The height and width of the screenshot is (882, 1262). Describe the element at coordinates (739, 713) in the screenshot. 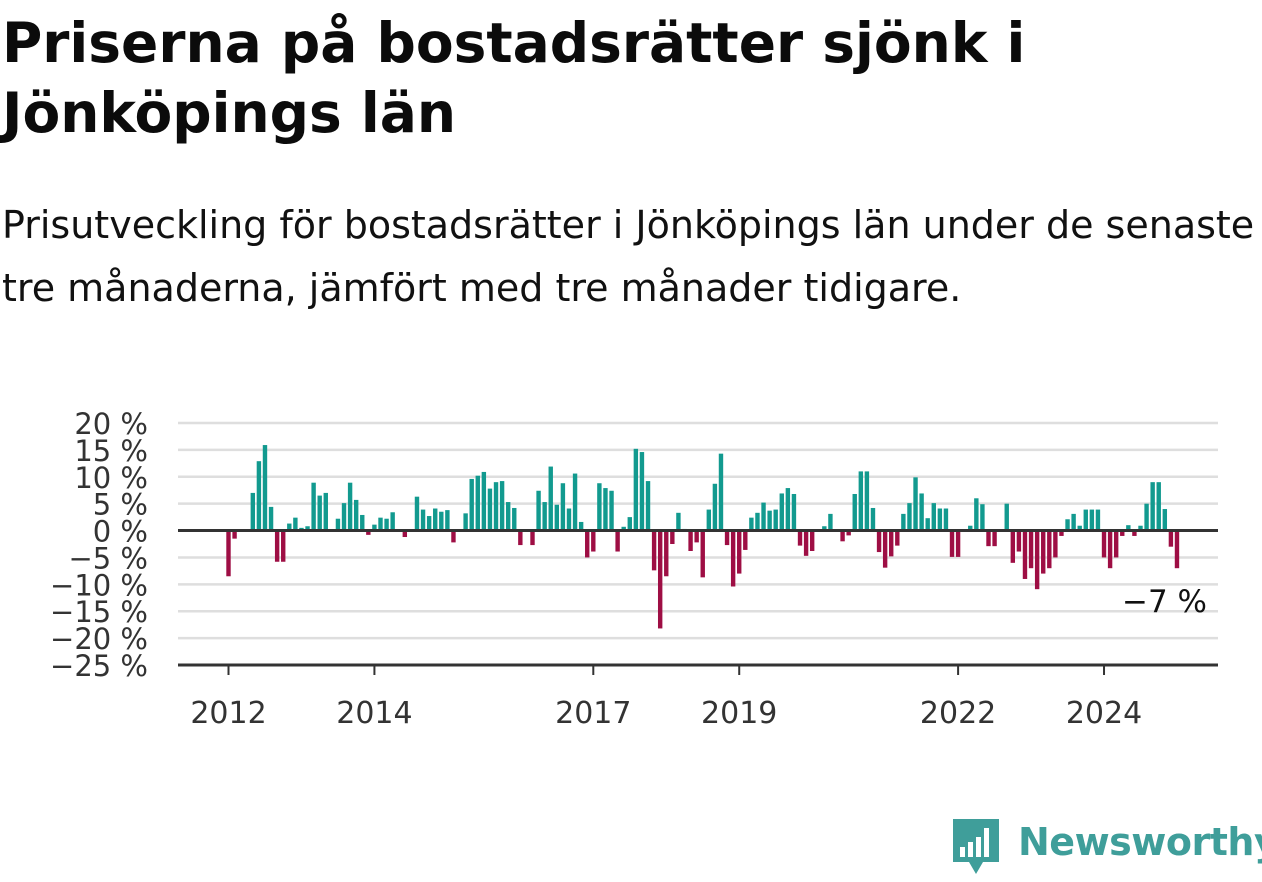

I see `x-tick-label: 2019` at that location.